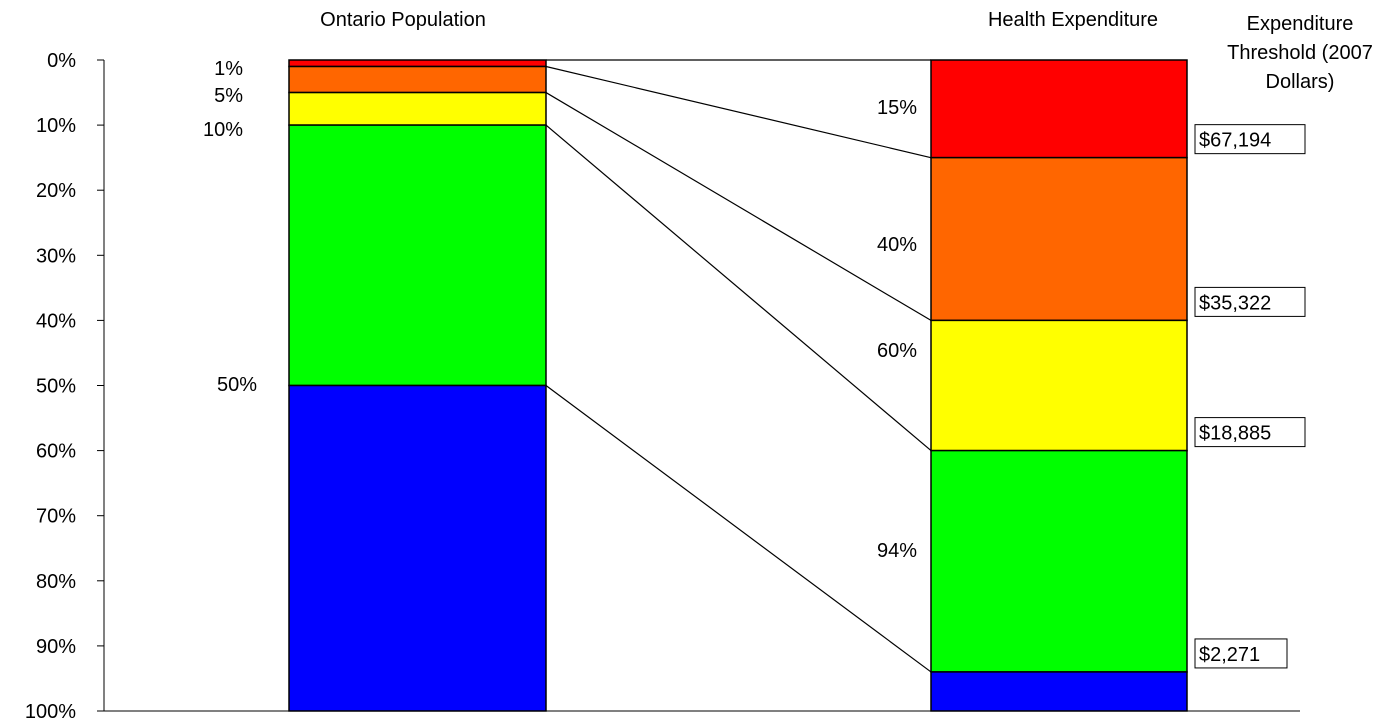 This screenshot has width=1397, height=723. I want to click on y-tick-label: 80%, so click(56, 582).